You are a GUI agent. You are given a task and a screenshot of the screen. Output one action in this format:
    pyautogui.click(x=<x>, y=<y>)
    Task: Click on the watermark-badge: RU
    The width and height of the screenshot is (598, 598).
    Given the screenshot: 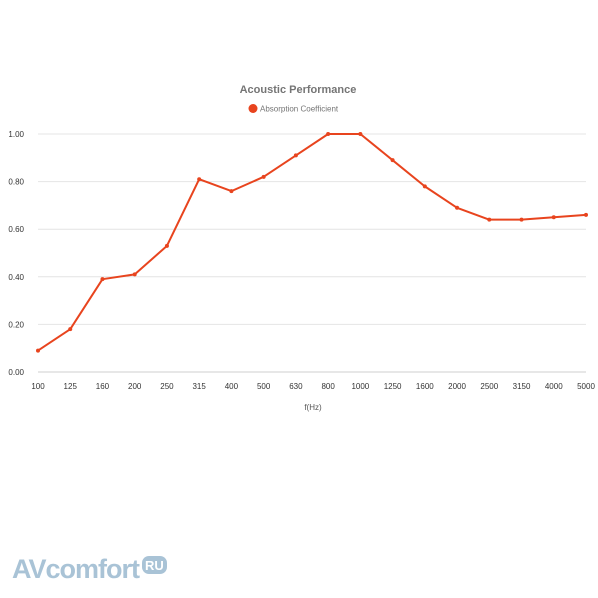 What is the action you would take?
    pyautogui.click(x=154, y=565)
    